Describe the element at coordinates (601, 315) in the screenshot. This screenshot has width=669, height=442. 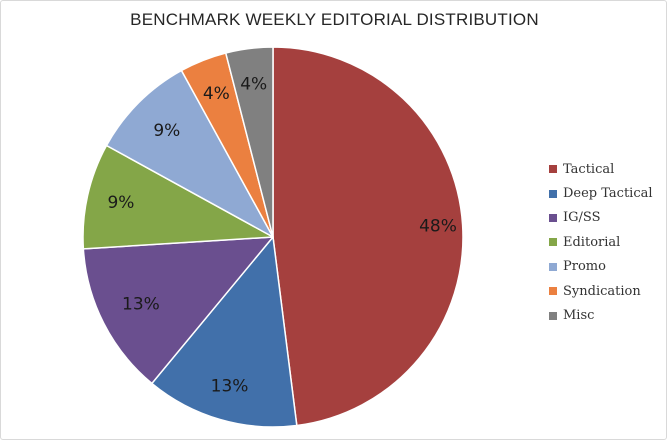
I see `legend-item-misc: Misc` at that location.